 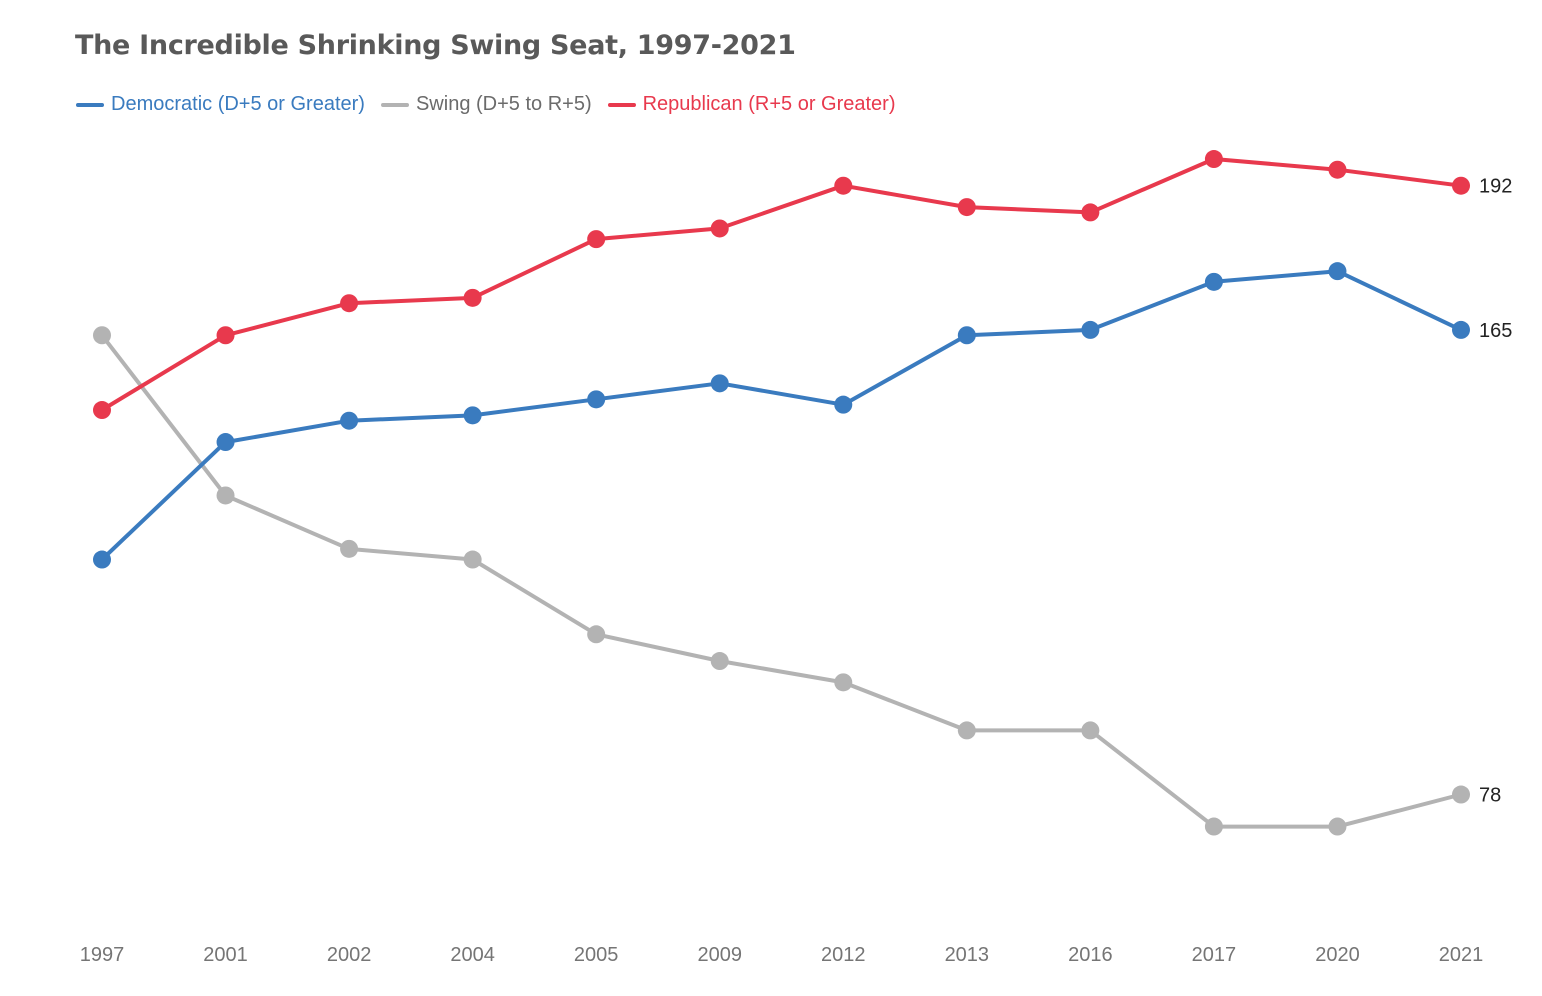 What do you see at coordinates (1337, 271) in the screenshot?
I see `data-point-democratic-2020` at bounding box center [1337, 271].